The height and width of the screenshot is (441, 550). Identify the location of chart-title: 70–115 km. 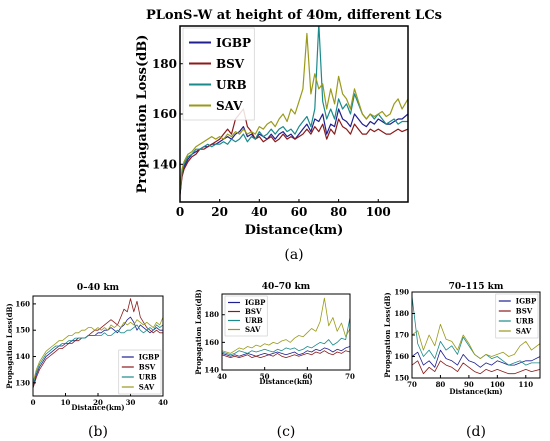
(476, 287).